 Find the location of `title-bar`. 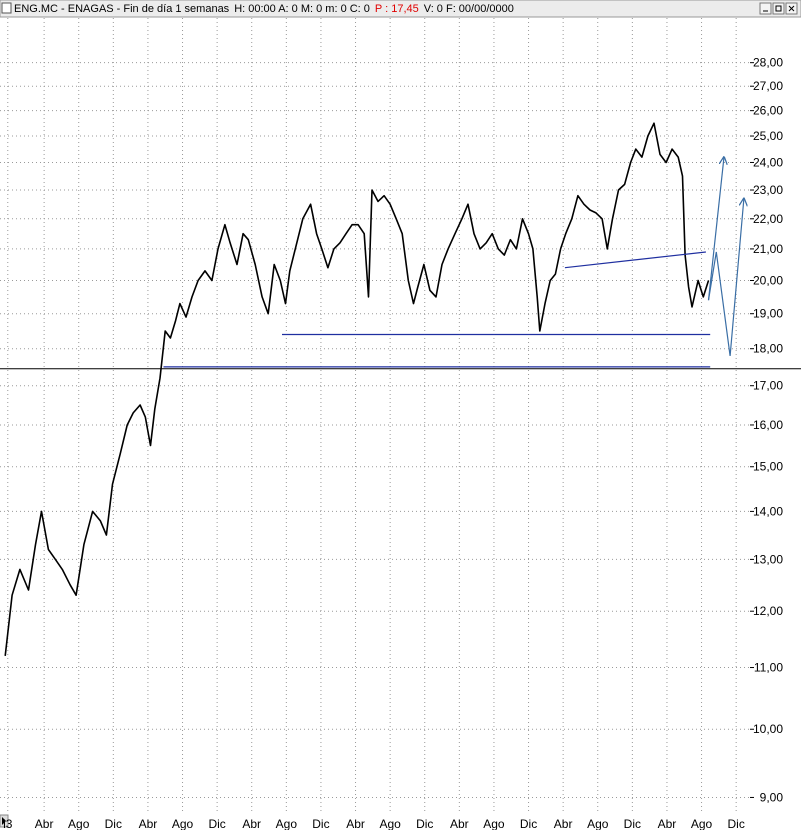

title-bar is located at coordinates (400, 9).